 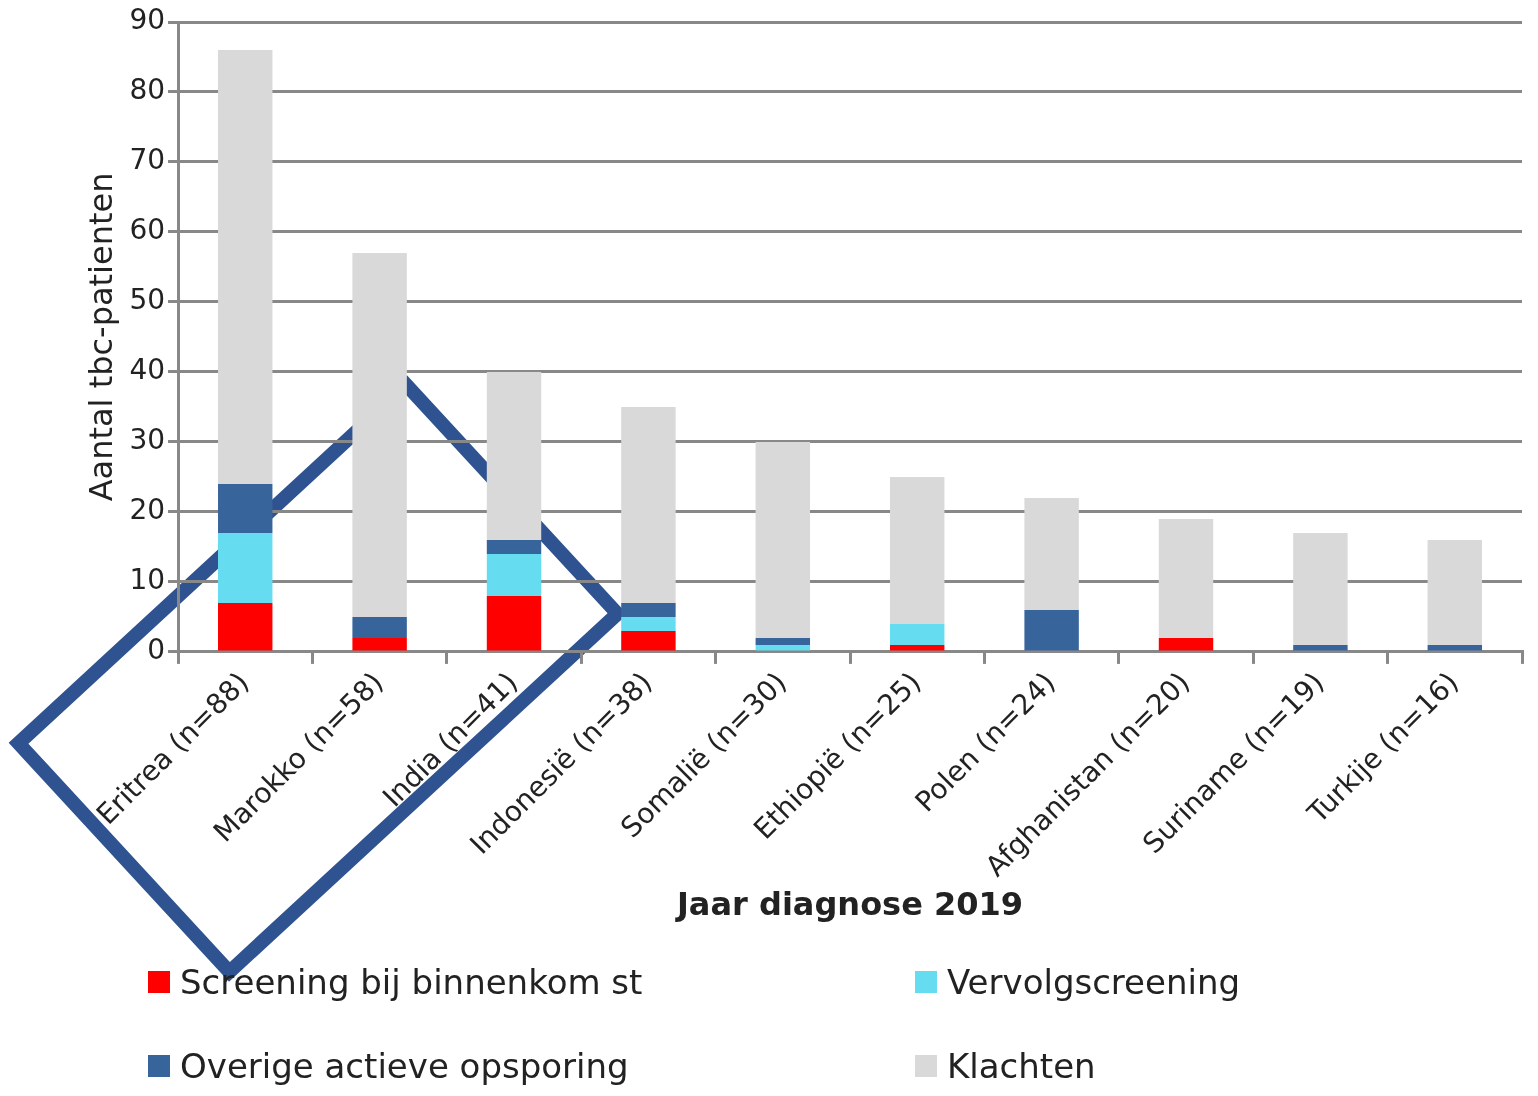 I want to click on y-tick-label: 30, so click(x=147, y=440).